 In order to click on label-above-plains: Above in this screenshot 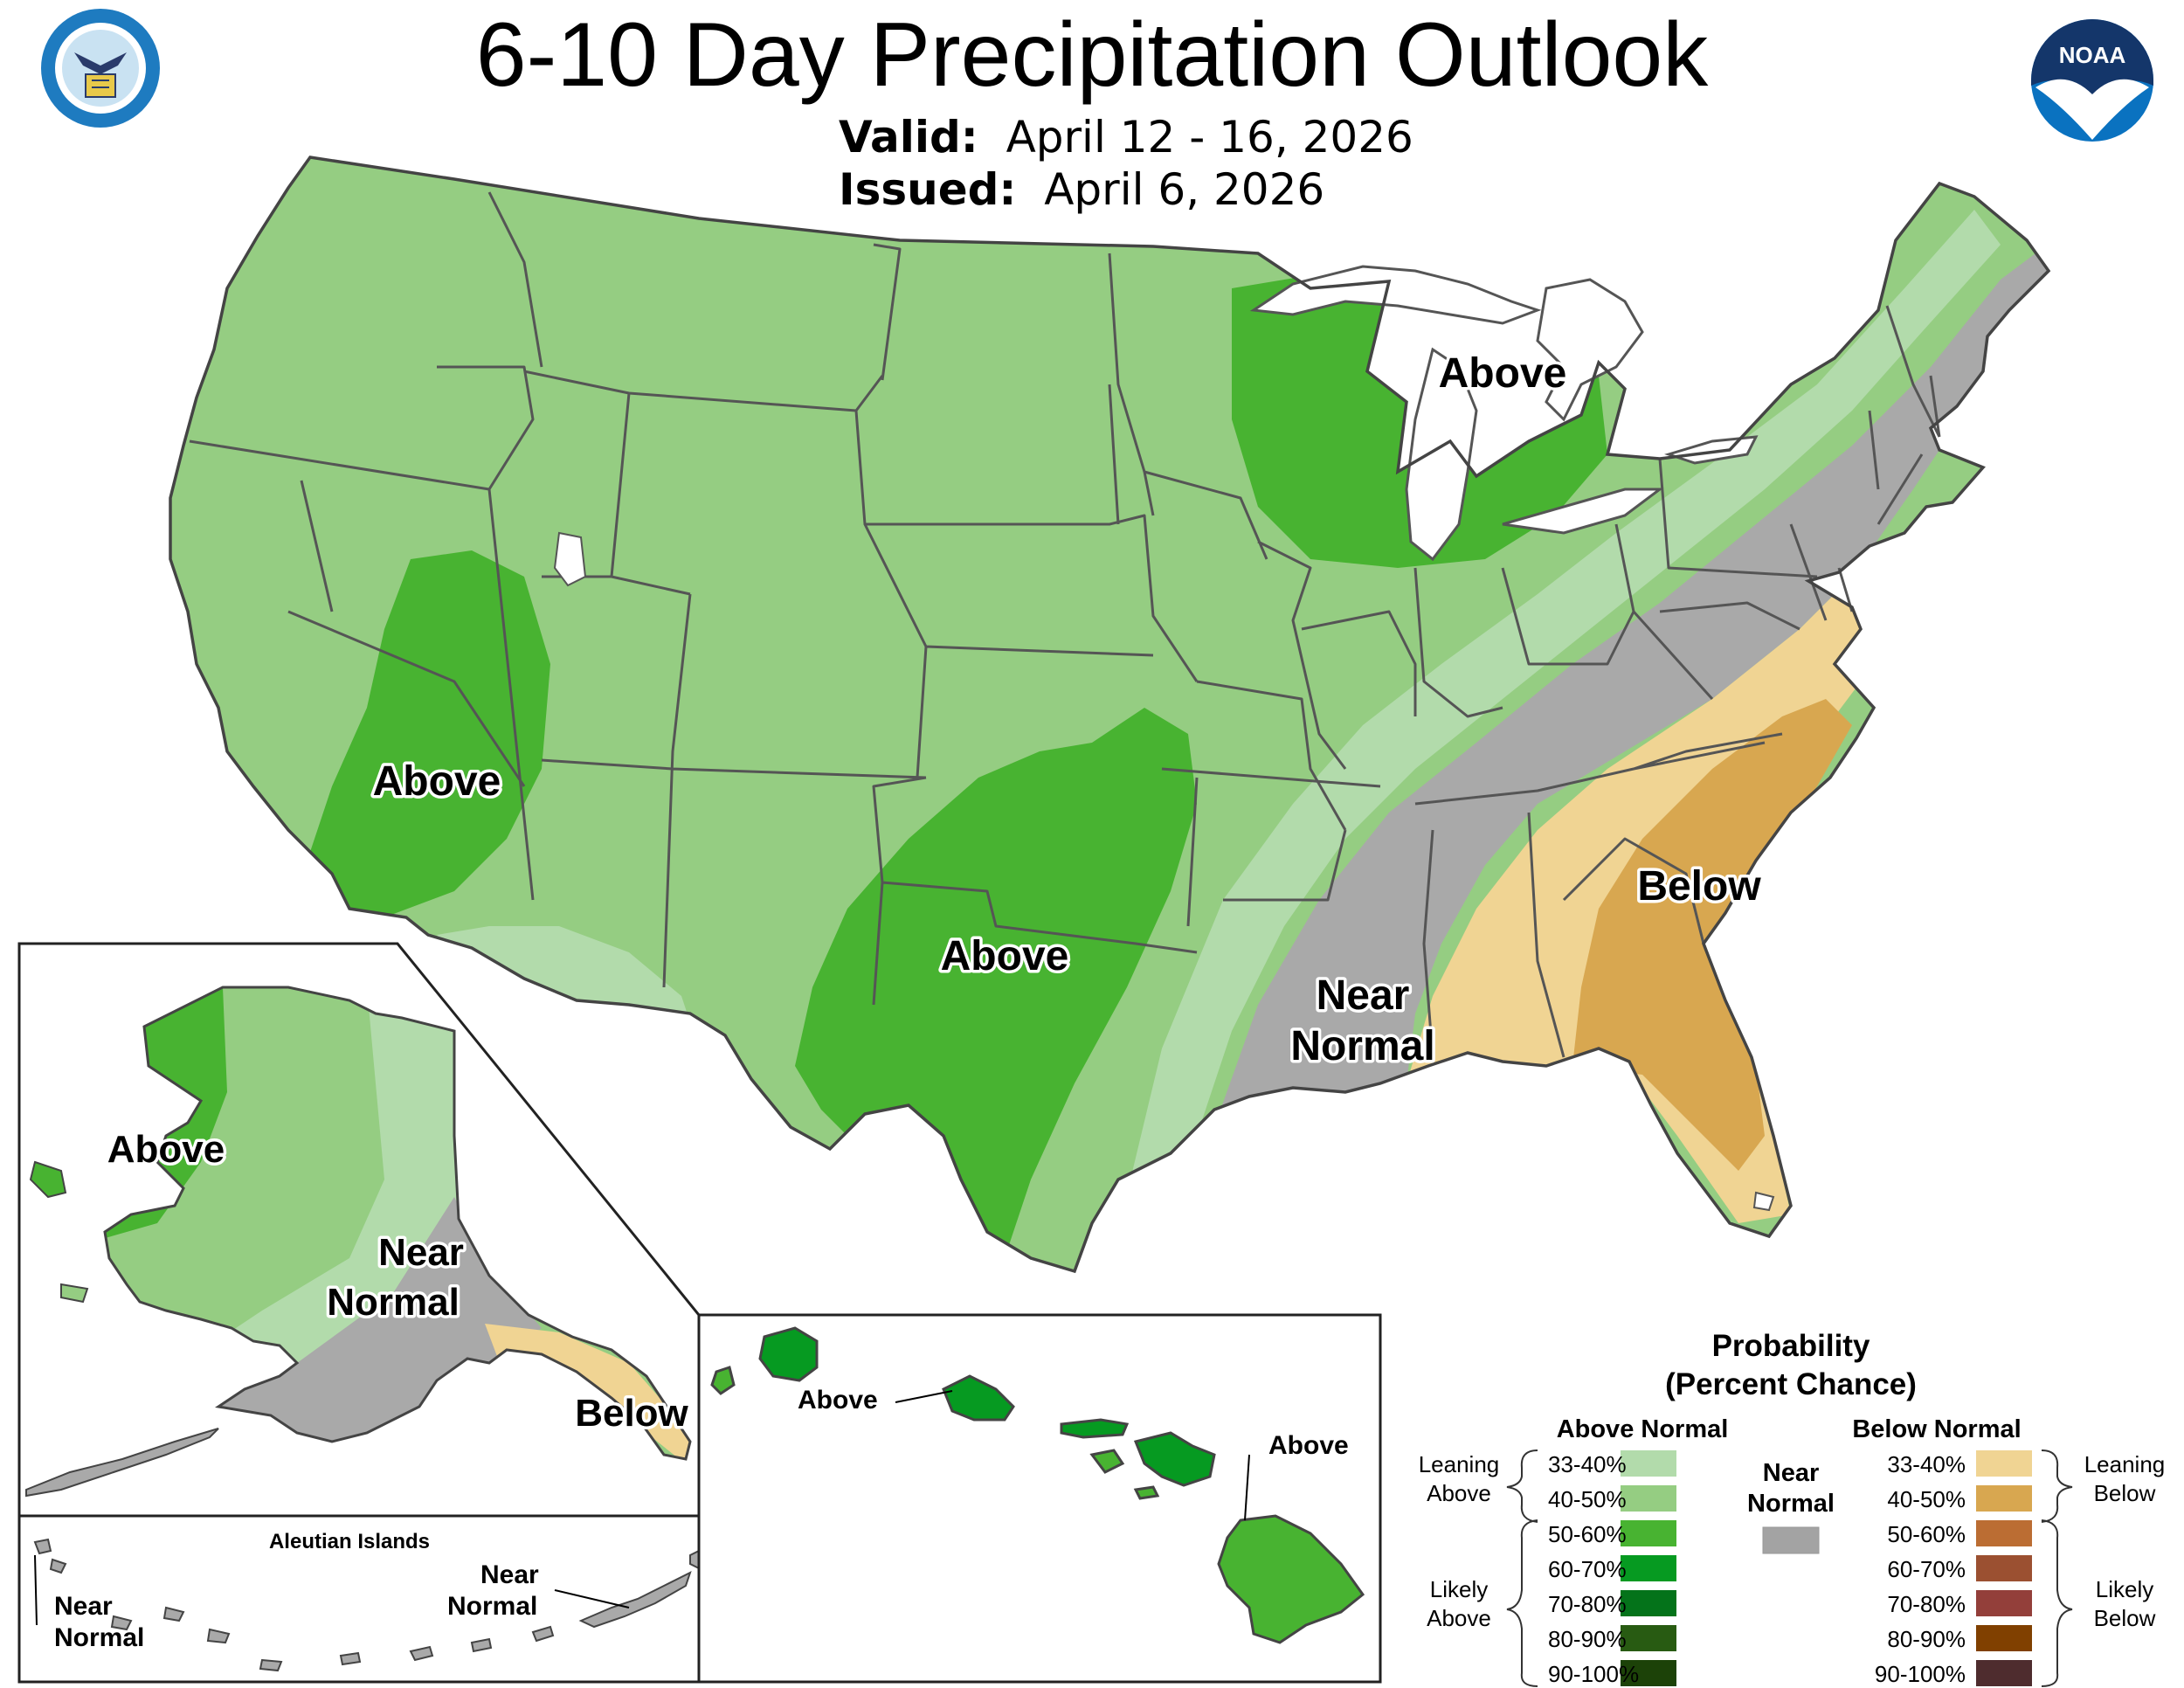, I will do `click(1005, 956)`.